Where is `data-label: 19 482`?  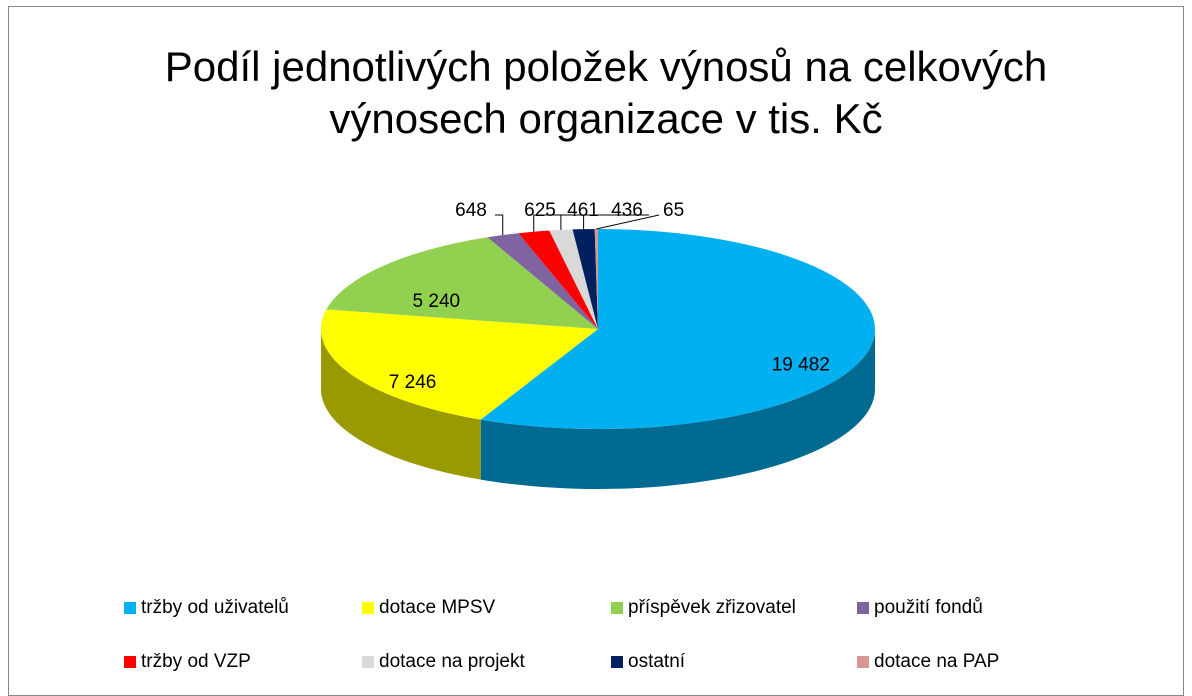
data-label: 19 482 is located at coordinates (801, 364).